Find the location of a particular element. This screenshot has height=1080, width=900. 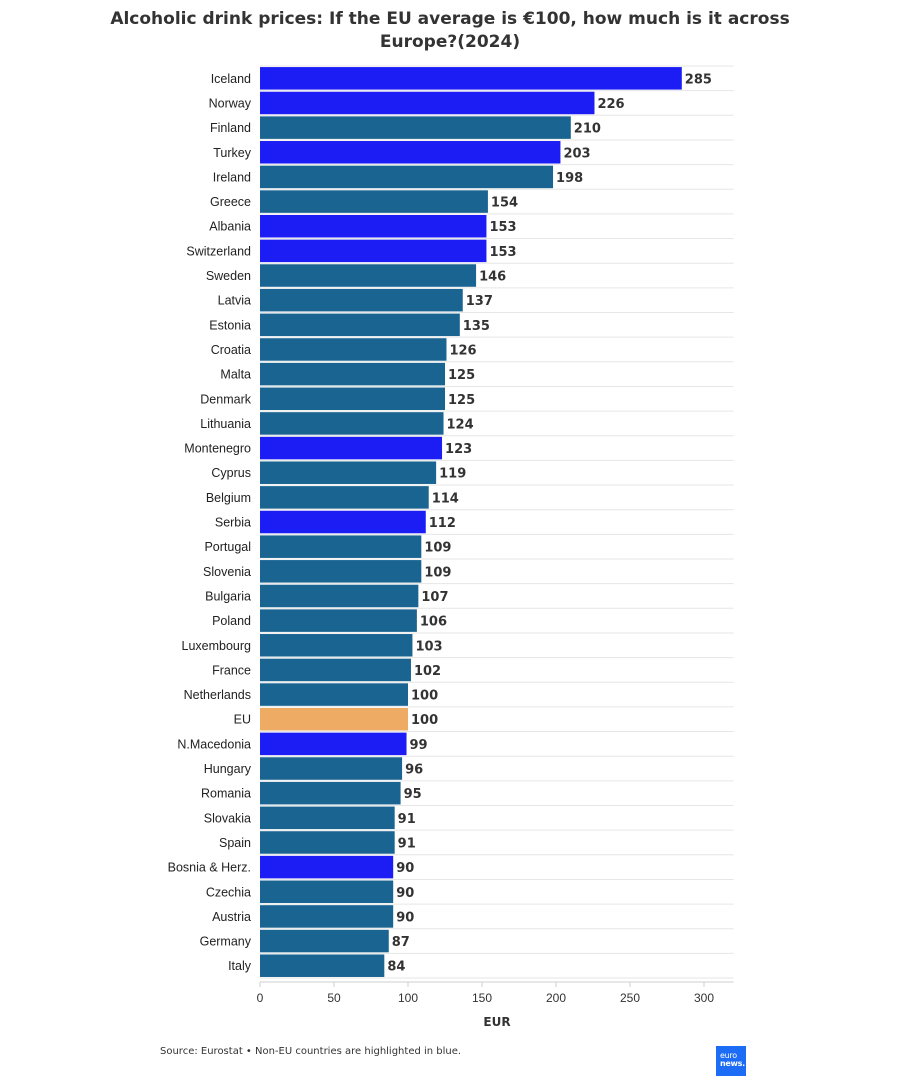

category-label: Norway is located at coordinates (230, 103).